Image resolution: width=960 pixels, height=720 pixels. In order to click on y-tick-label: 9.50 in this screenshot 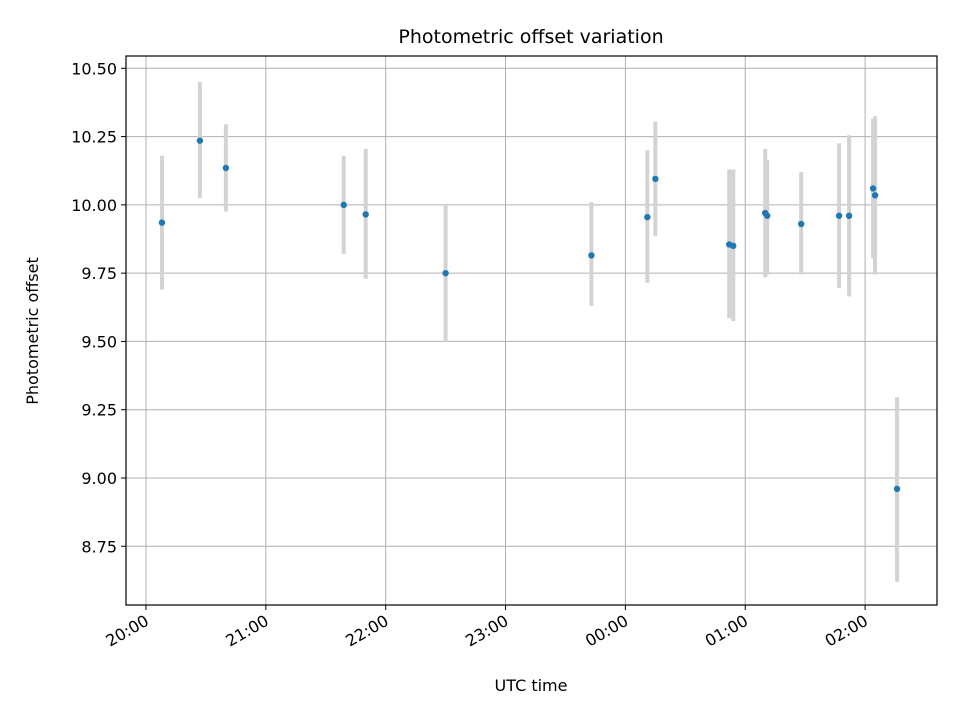, I will do `click(99, 341)`.